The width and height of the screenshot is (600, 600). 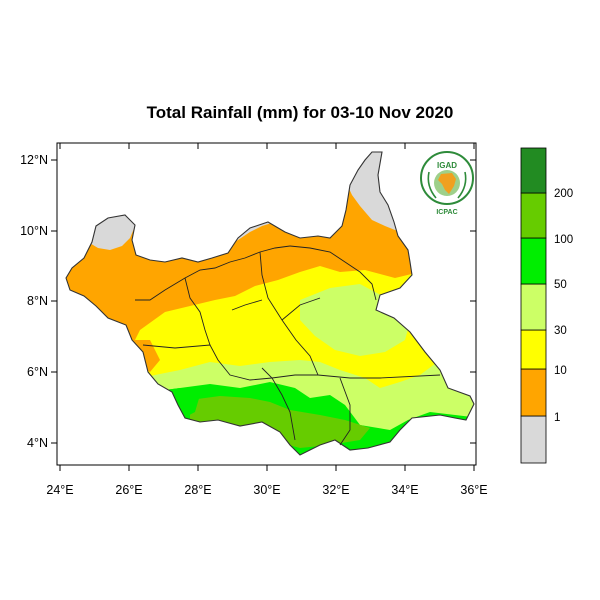 What do you see at coordinates (560, 331) in the screenshot?
I see `legend-label-30: 30` at bounding box center [560, 331].